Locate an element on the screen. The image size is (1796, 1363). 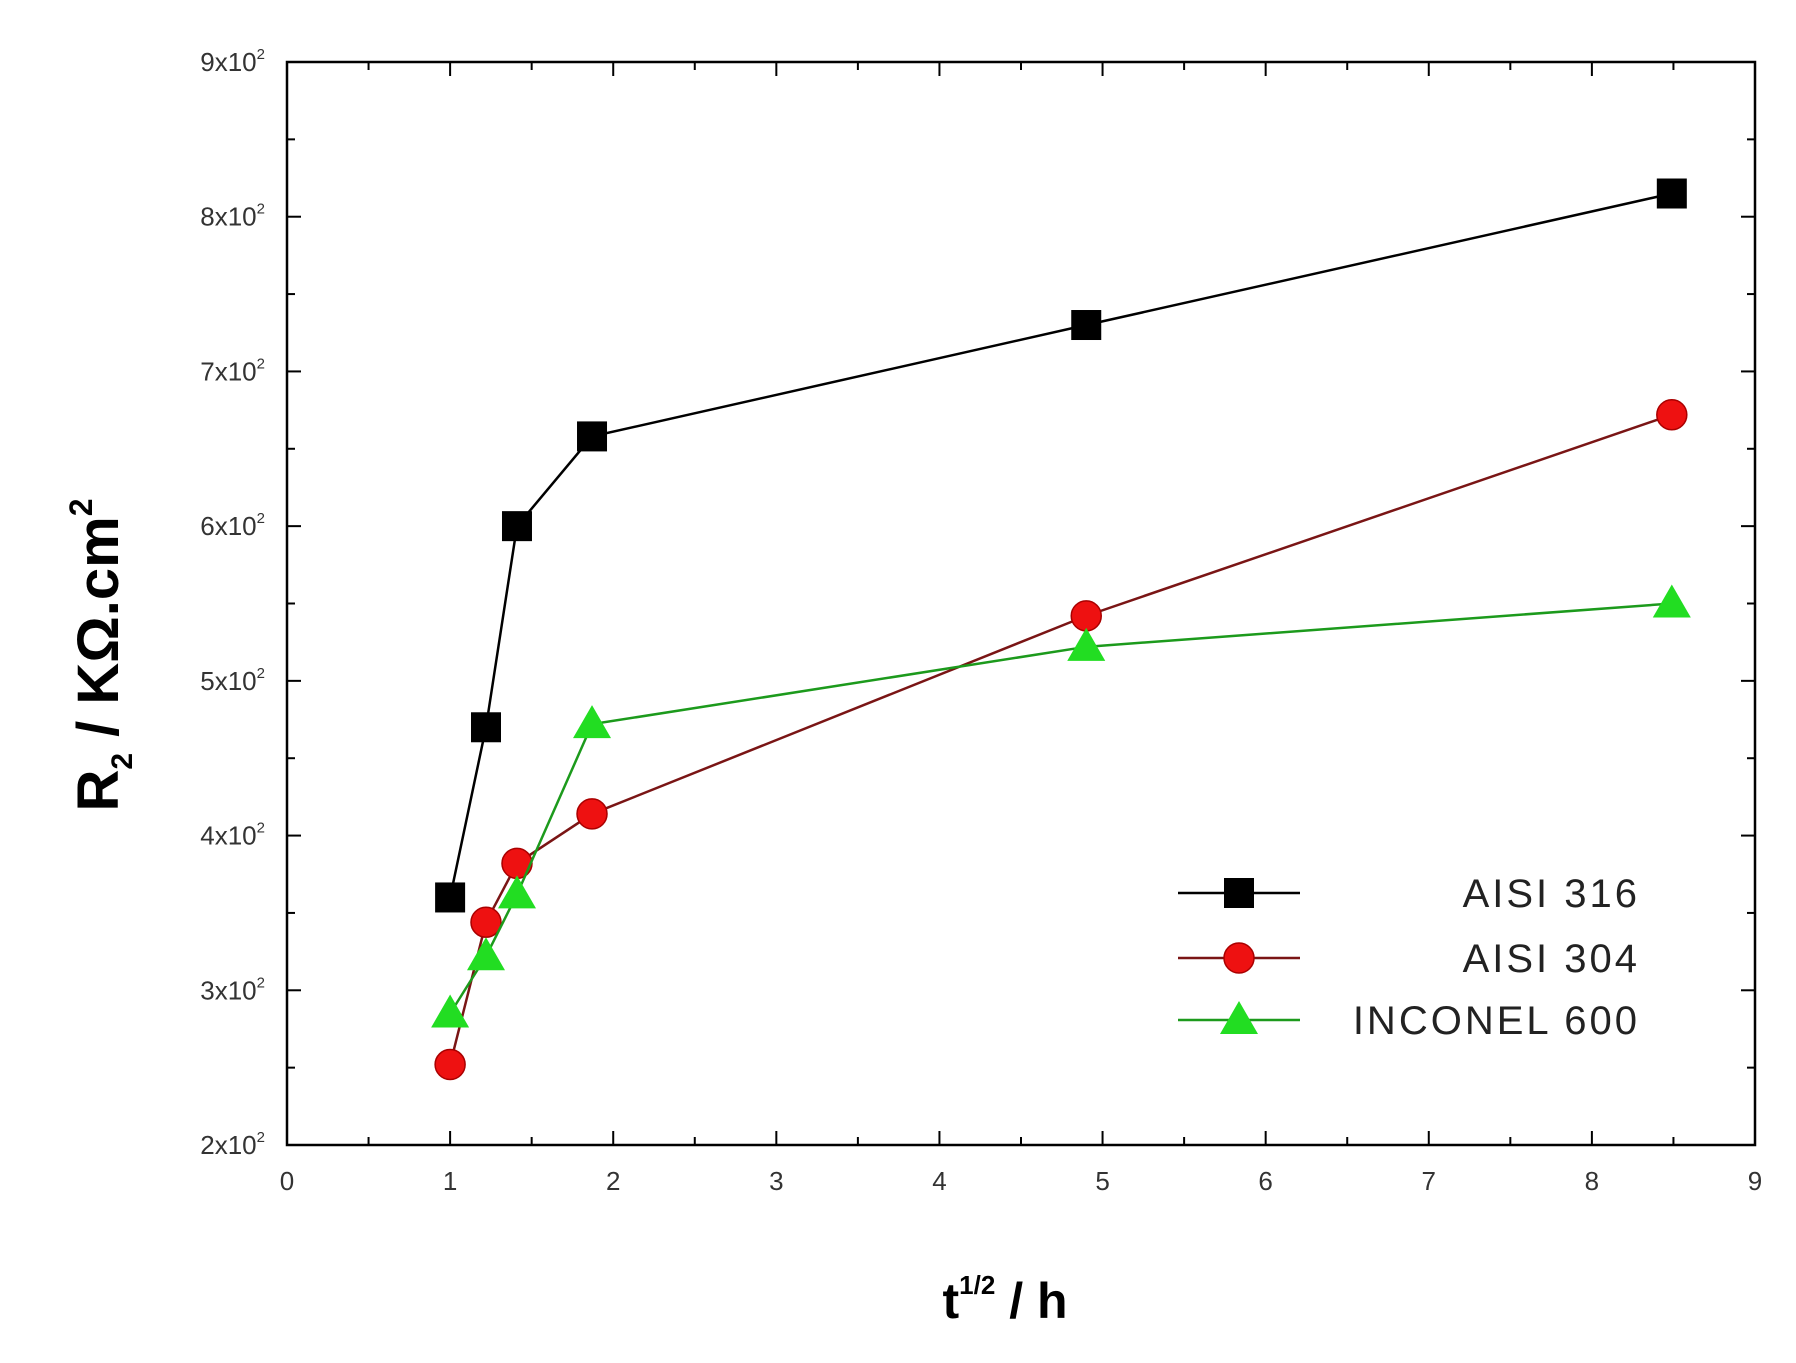
x-tick-label: 0 is located at coordinates (287, 1181).